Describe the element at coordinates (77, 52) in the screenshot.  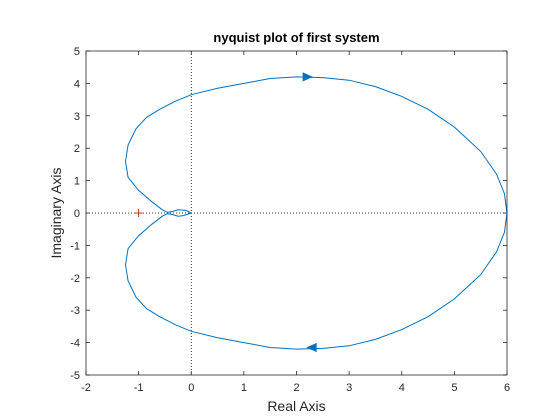
I see `y-tick-label: 5` at that location.